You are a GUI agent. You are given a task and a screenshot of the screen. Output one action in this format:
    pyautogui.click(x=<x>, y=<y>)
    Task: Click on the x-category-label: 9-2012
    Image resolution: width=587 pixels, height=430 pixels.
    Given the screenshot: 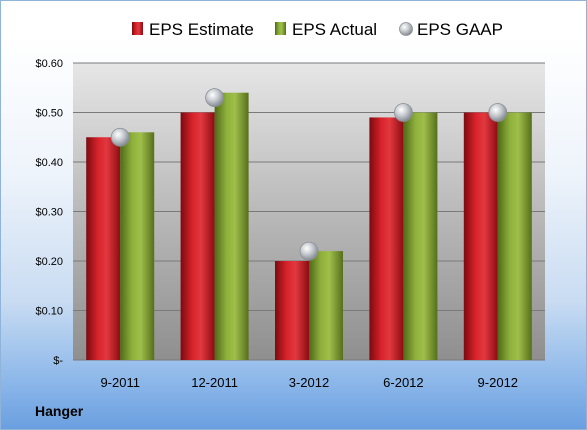 What is the action you would take?
    pyautogui.click(x=498, y=382)
    